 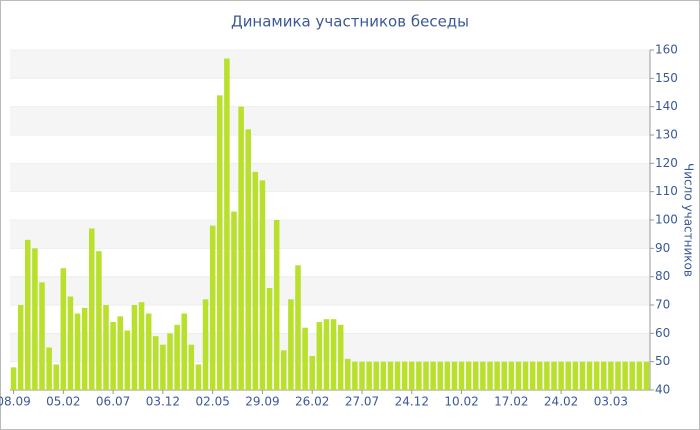 What do you see at coordinates (666, 163) in the screenshot?
I see `y-tick-label: 120` at bounding box center [666, 163].